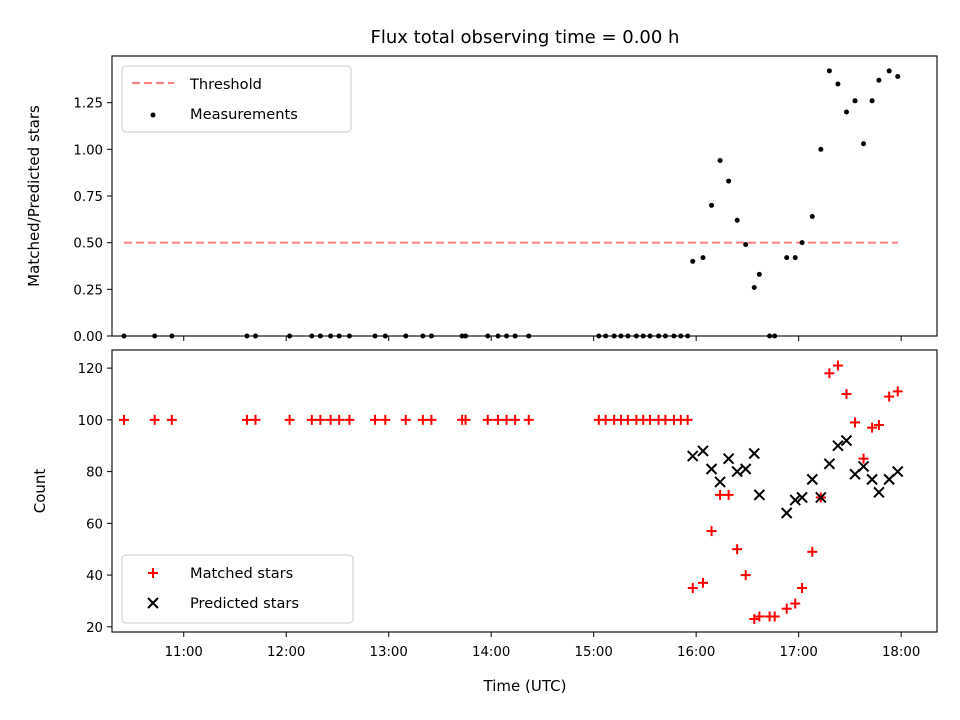  I want to click on bottom-y-axis-title: Count, so click(40, 491).